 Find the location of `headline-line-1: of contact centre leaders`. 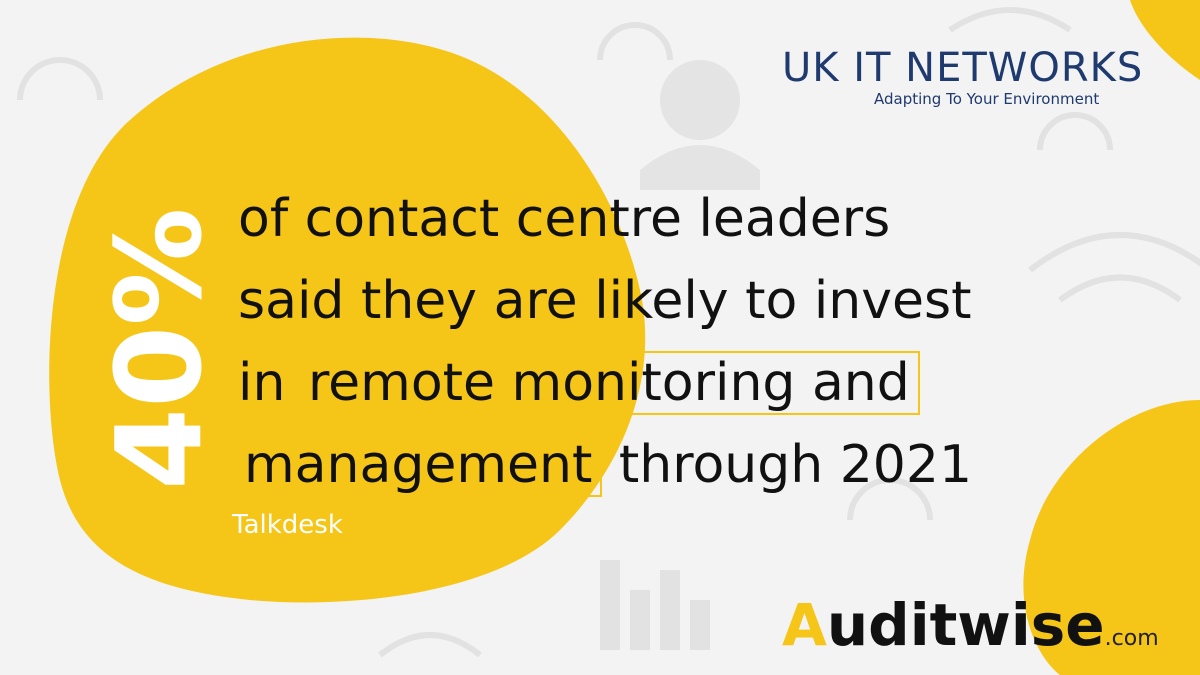

headline-line-1: of contact centre leaders is located at coordinates (564, 219).